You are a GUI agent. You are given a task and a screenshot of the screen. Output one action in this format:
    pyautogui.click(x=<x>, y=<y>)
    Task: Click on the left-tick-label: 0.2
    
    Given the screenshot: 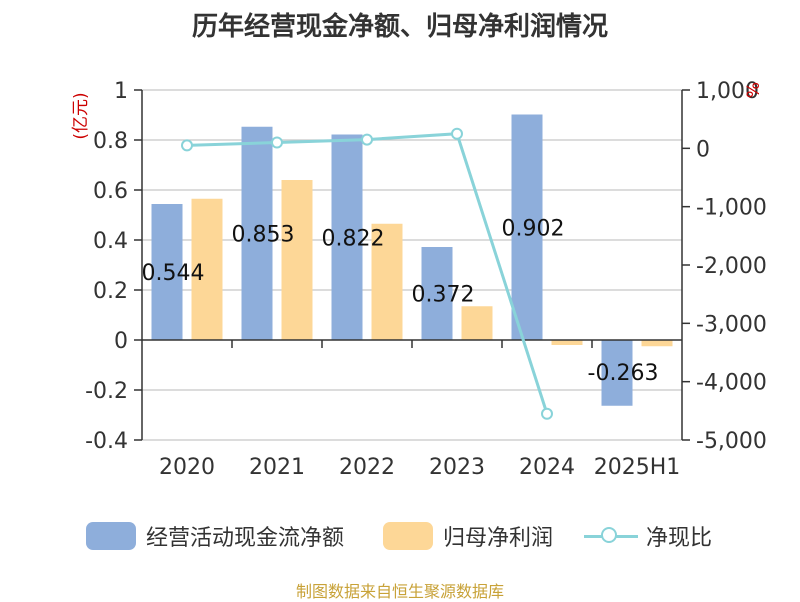 What is the action you would take?
    pyautogui.click(x=110, y=291)
    